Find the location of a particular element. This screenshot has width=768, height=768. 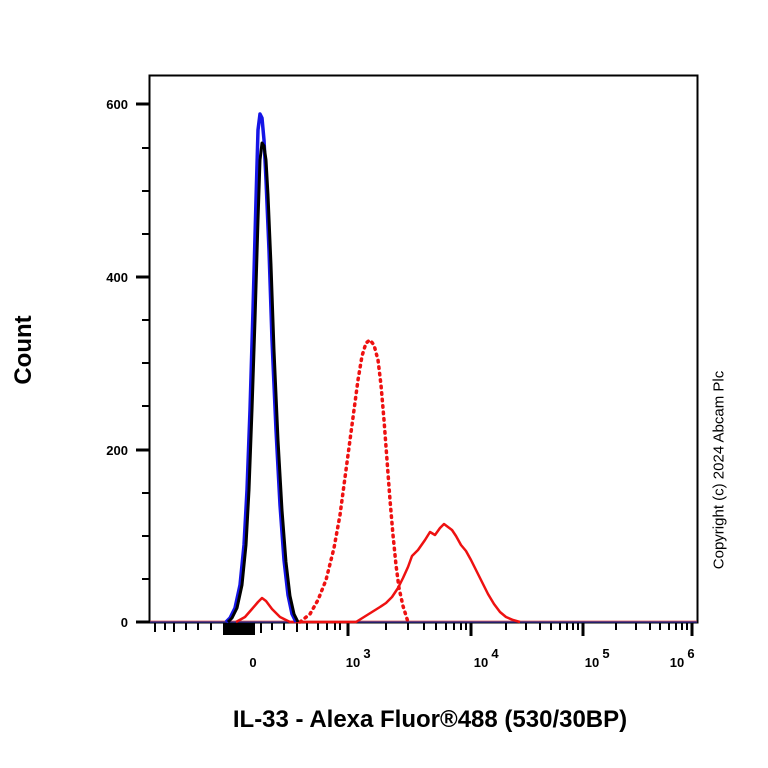

x-tick-1e5: 10 5 is located at coordinates (597, 658).